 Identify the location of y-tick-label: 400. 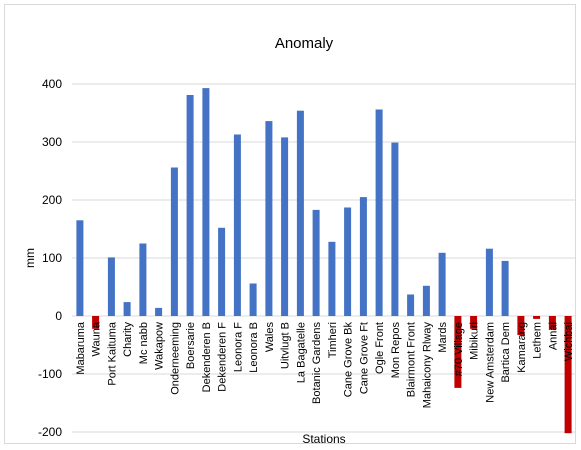
(52, 84).